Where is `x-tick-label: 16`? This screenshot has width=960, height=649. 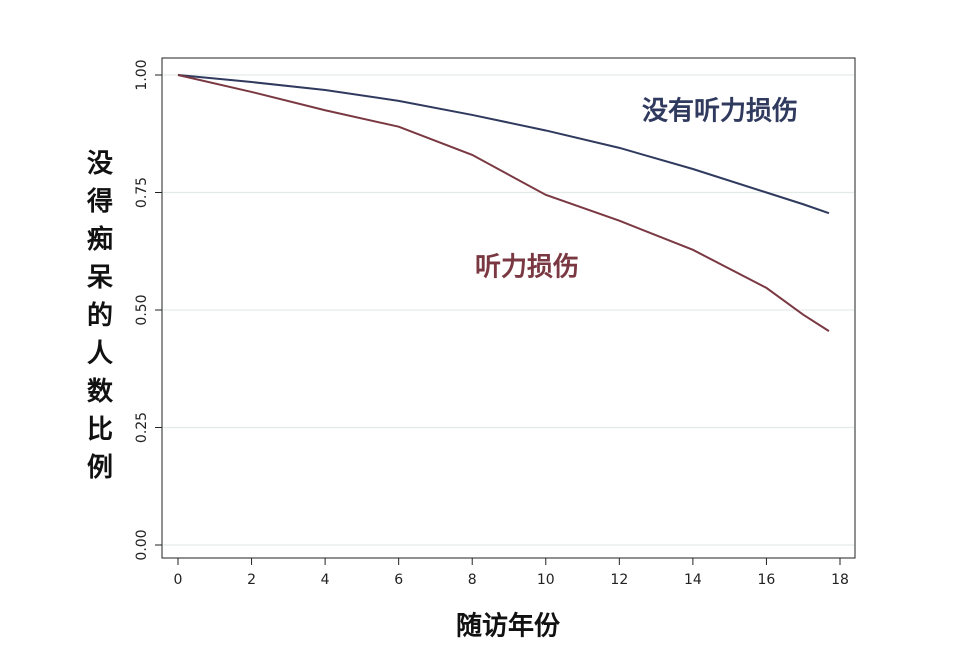
x-tick-label: 16 is located at coordinates (767, 580).